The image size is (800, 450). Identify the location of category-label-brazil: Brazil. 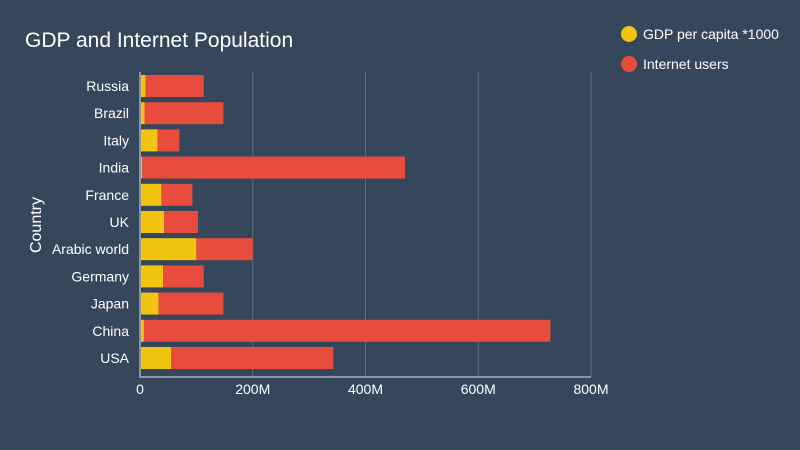
(111, 113).